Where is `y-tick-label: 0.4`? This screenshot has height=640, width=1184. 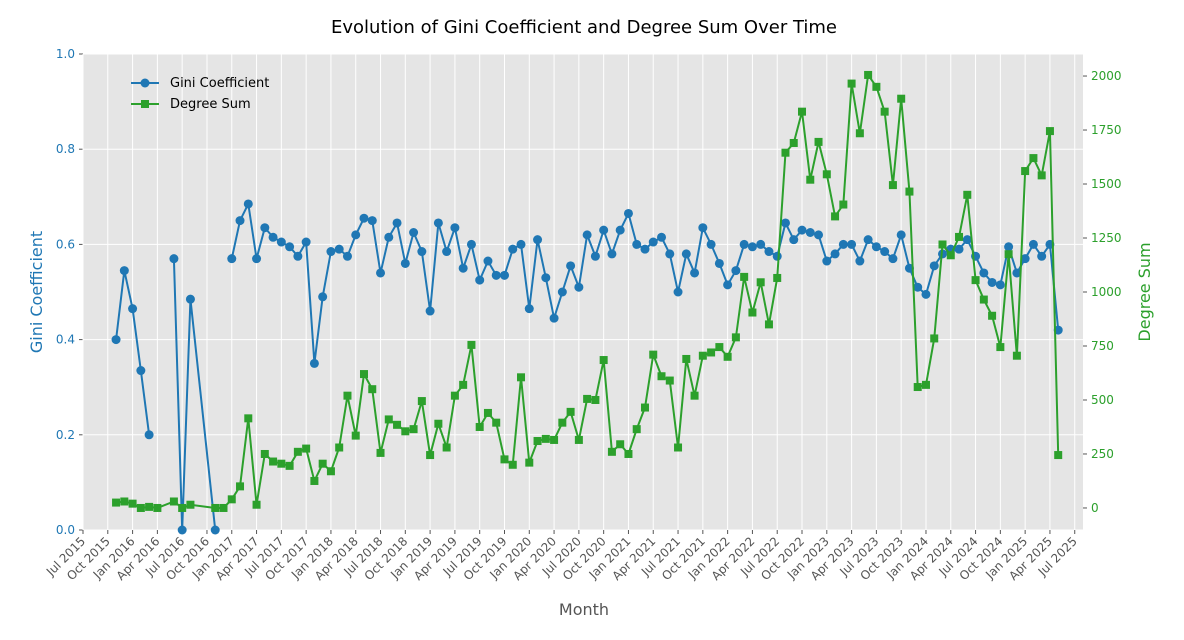
y-tick-label: 0.4 is located at coordinates (65, 340).